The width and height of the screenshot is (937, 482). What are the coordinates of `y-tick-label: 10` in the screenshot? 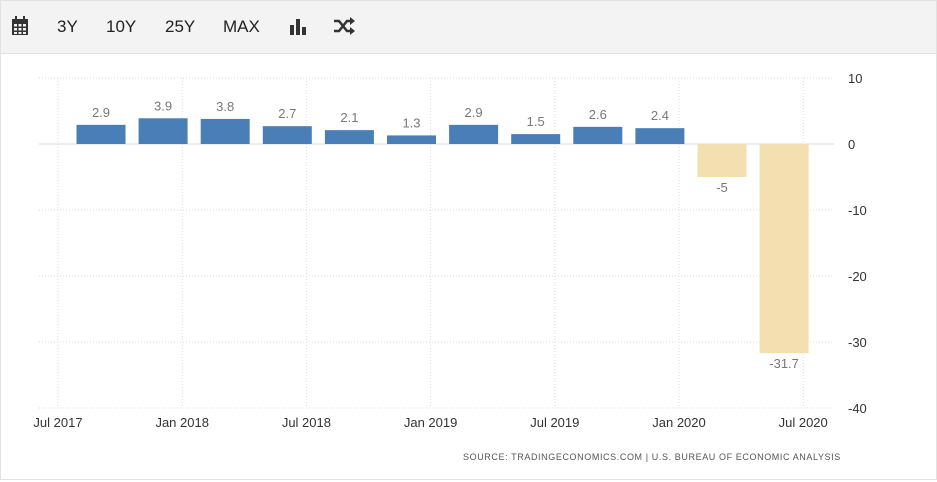 It's located at (855, 78).